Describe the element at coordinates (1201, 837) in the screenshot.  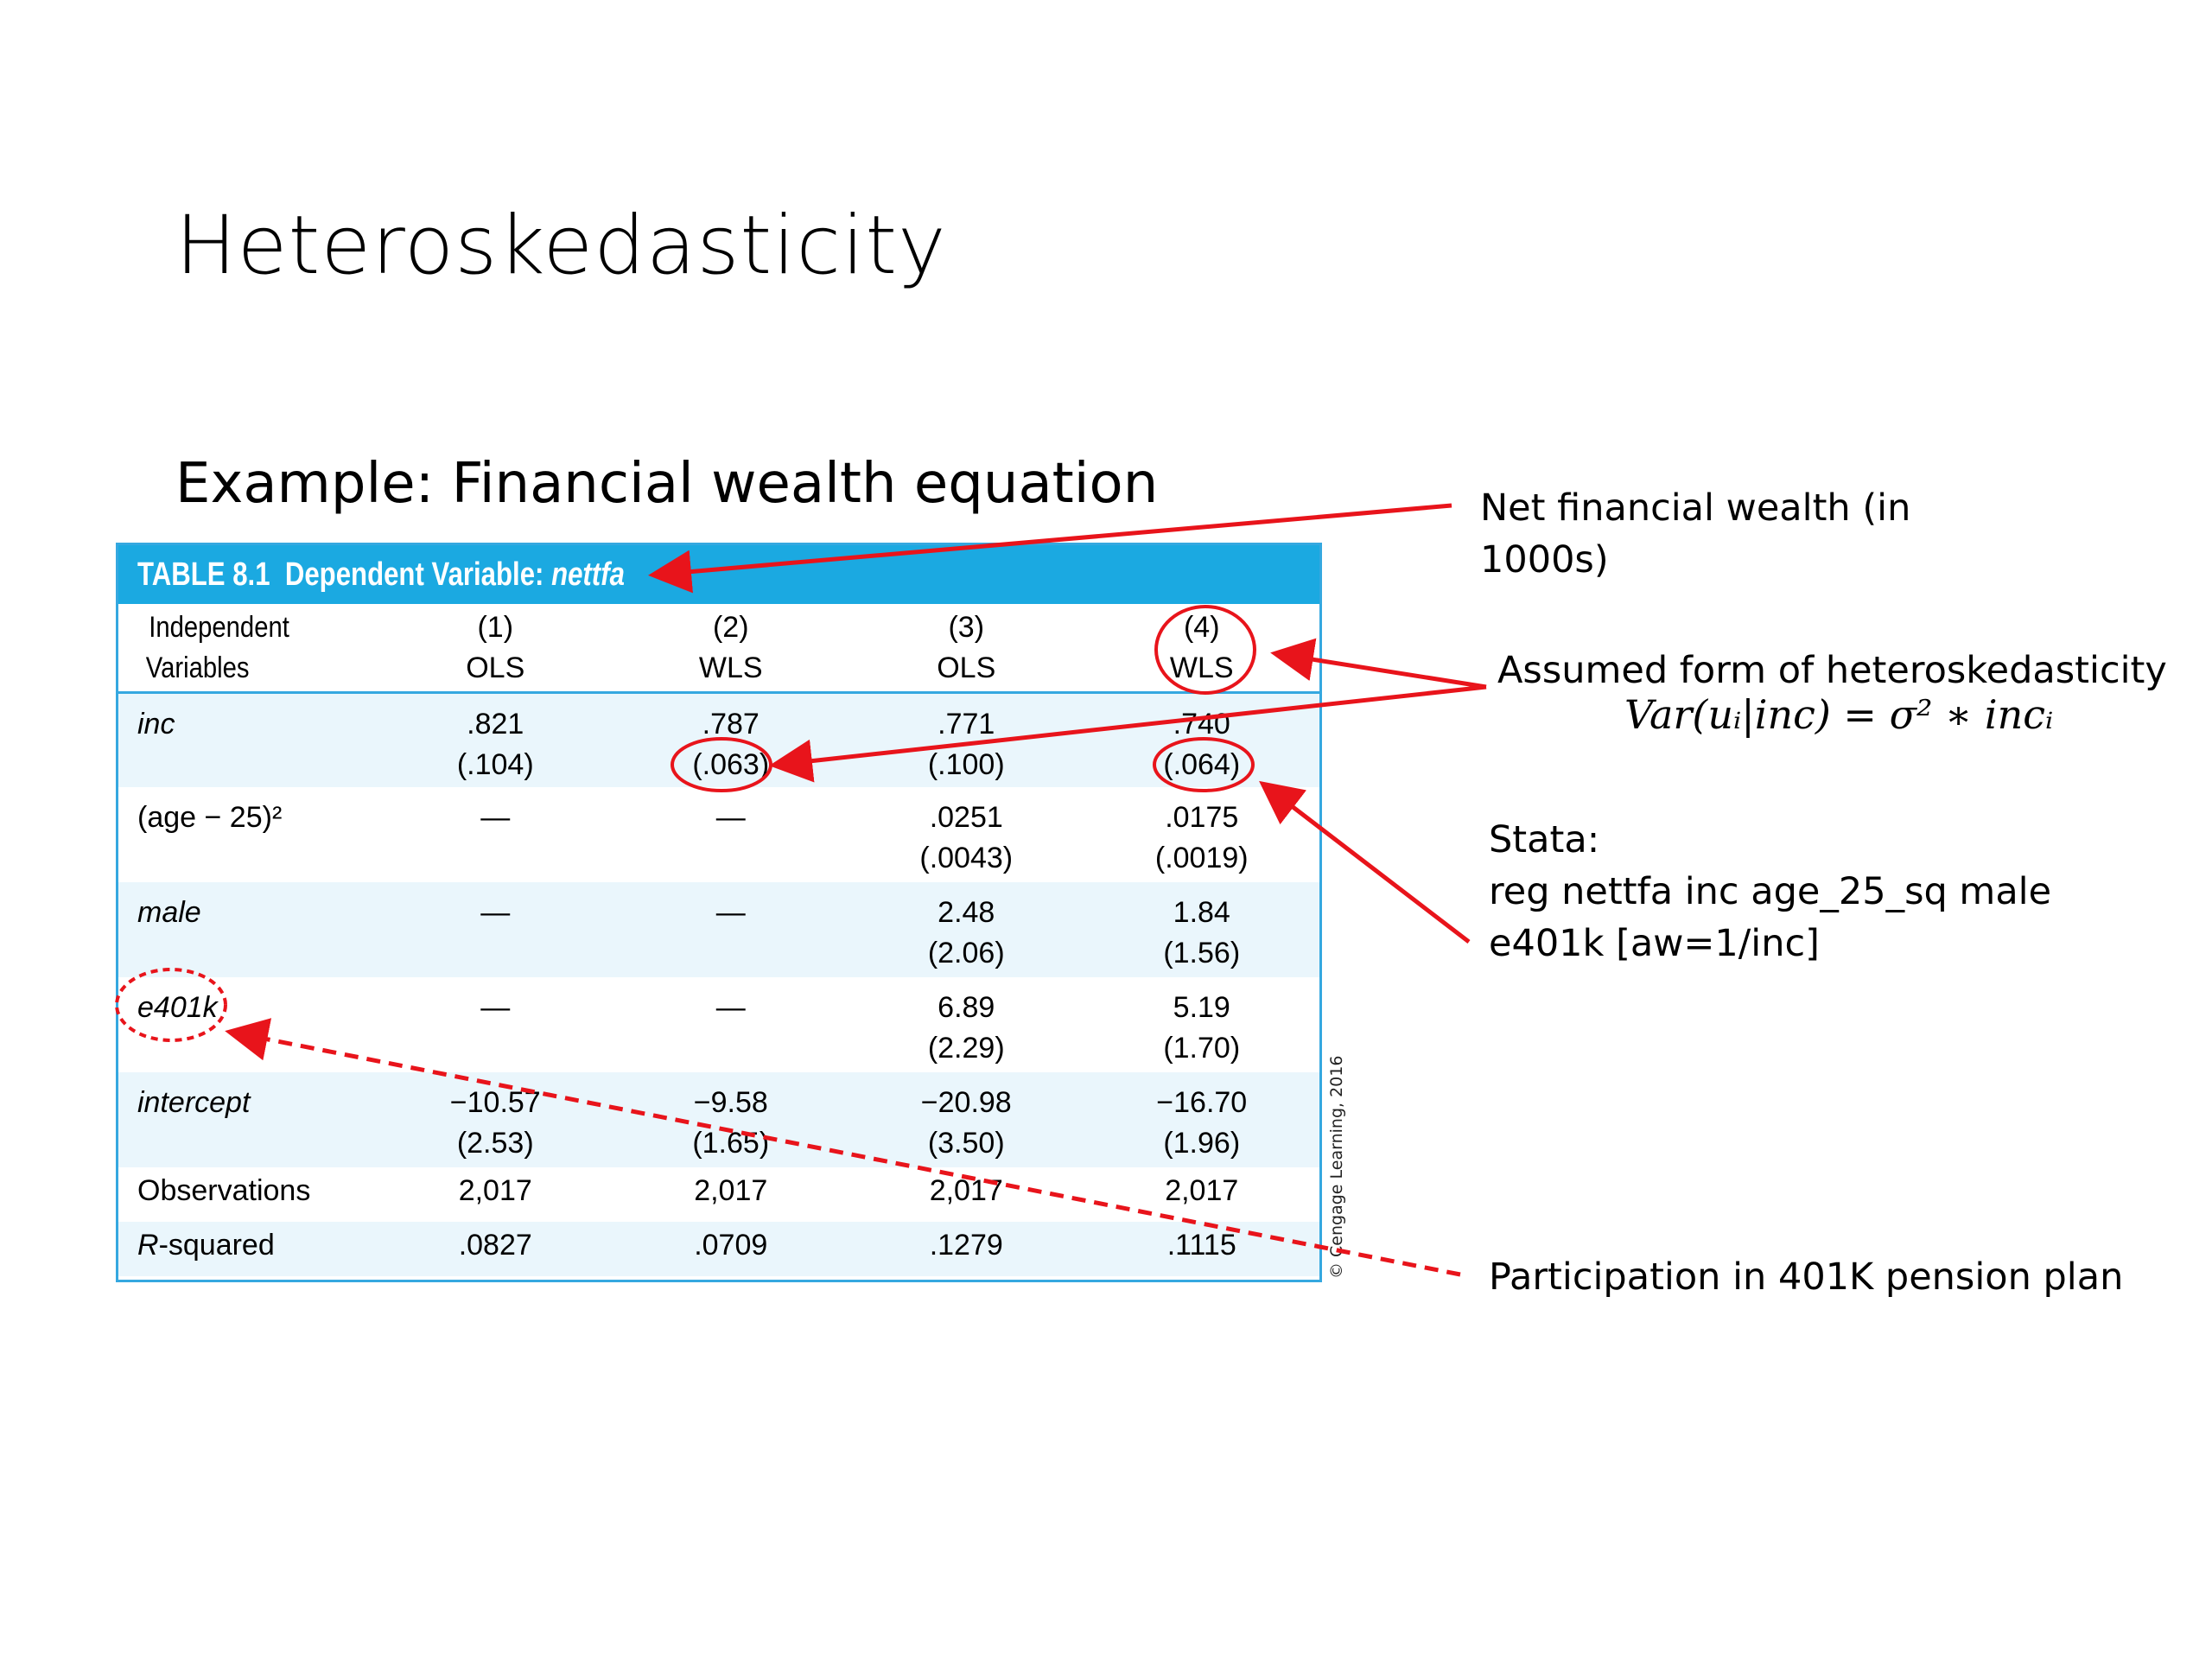
I see `table-cell: .0175 (.0019)` at that location.